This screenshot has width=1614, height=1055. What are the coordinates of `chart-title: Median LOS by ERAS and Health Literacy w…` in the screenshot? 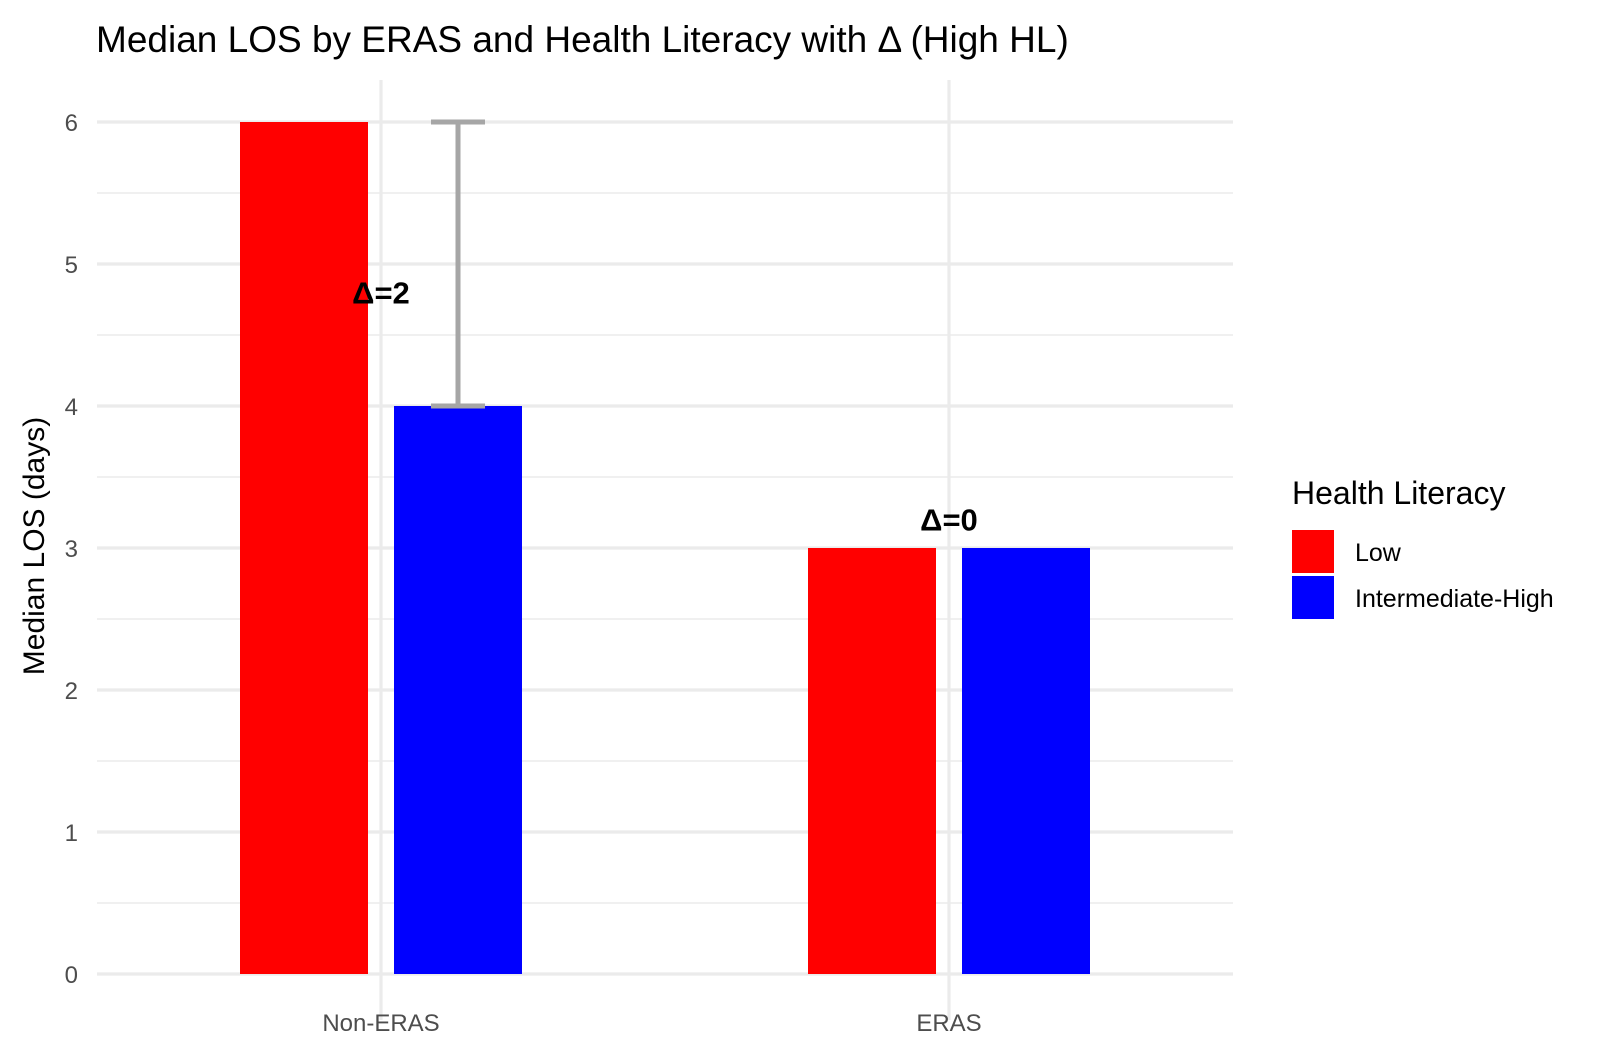 It's located at (582, 39).